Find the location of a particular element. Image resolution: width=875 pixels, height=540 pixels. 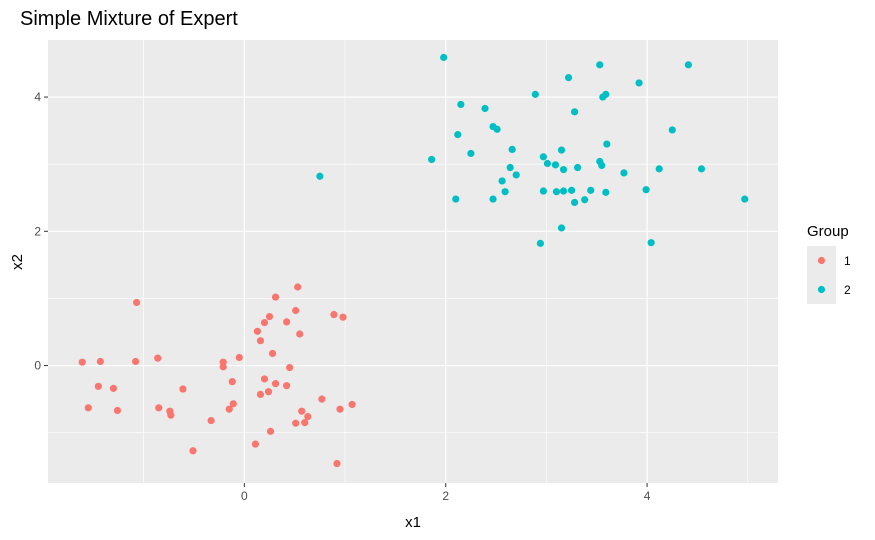

y-axis-ticks: 0 2 4 is located at coordinates (41, 231).